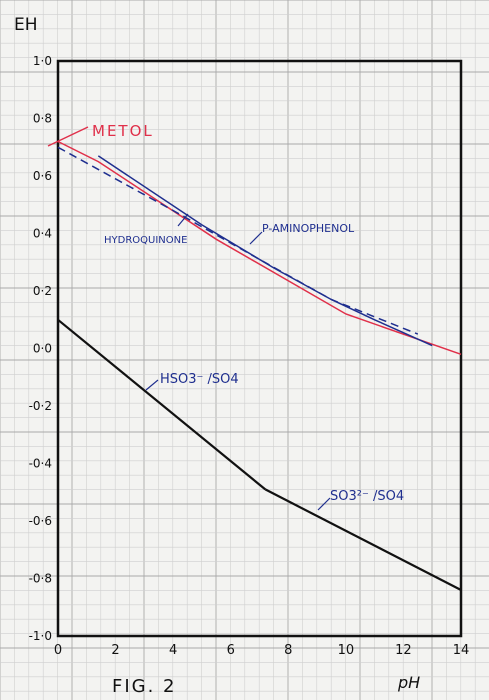 The width and height of the screenshot is (489, 700). What do you see at coordinates (42, 61) in the screenshot?
I see `y-tick-label: 1·0` at bounding box center [42, 61].